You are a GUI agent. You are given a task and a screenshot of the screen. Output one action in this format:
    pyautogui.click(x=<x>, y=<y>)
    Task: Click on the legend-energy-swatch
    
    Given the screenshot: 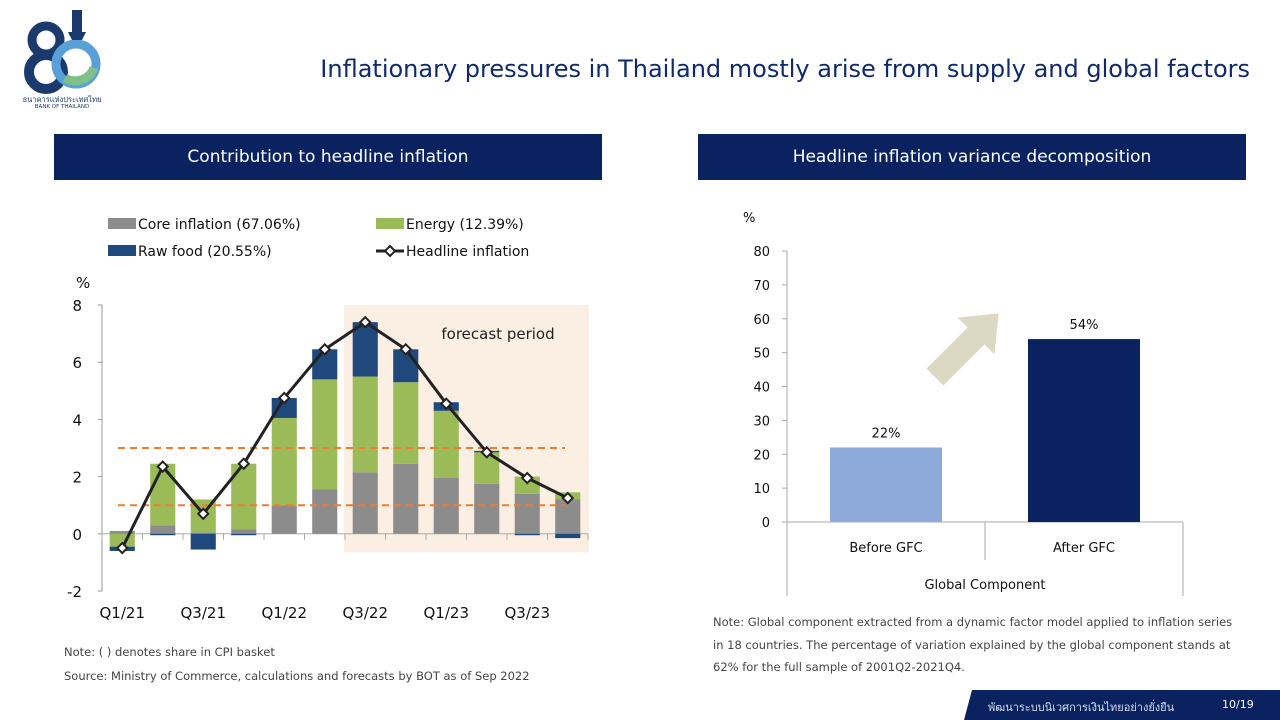 What is the action you would take?
    pyautogui.click(x=390, y=223)
    